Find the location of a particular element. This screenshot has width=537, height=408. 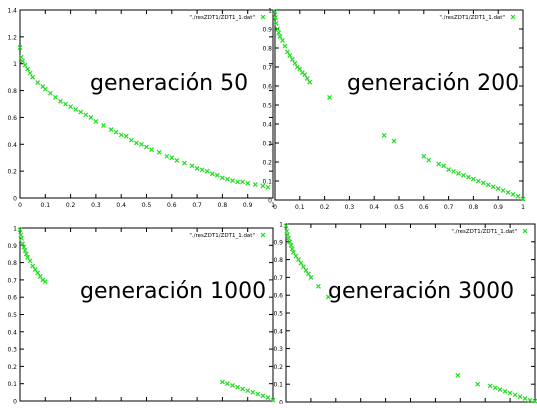

x-tick-label: 0.1 is located at coordinates (46, 205).